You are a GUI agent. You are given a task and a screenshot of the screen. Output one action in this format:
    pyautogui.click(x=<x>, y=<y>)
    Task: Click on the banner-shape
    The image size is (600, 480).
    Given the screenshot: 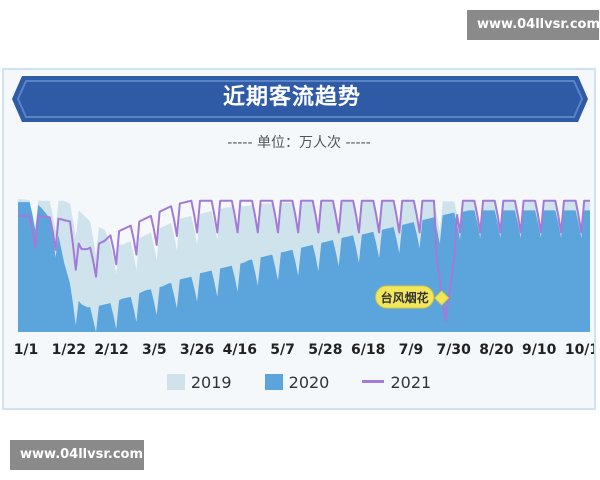 What is the action you would take?
    pyautogui.click(x=300, y=99)
    